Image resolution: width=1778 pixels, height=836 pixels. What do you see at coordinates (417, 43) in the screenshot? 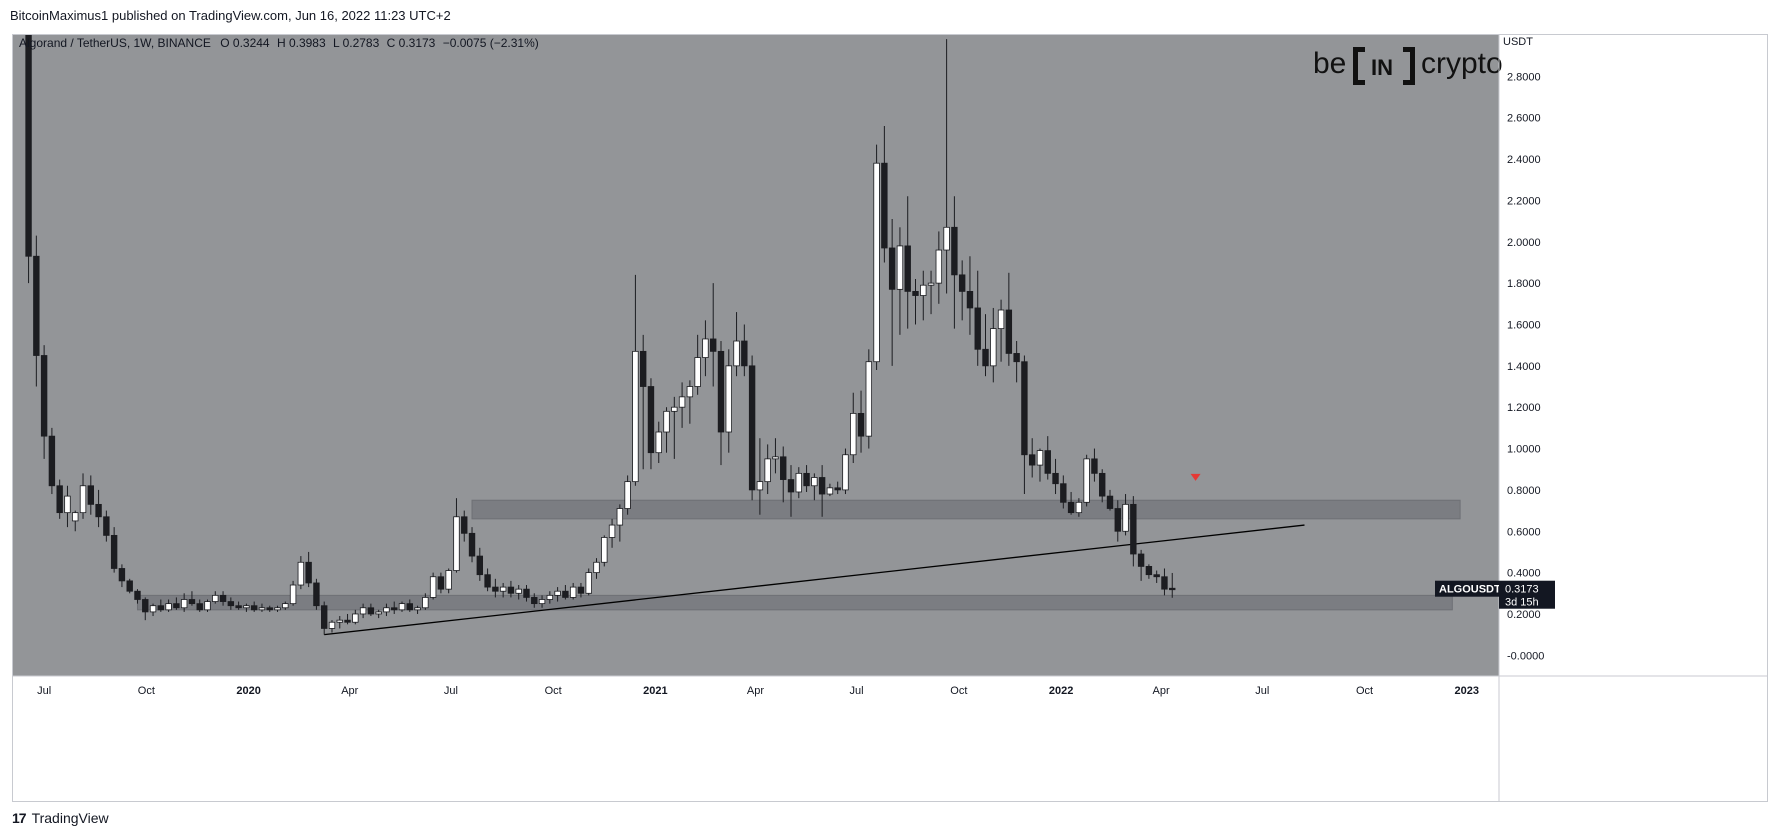
I see `legend-c-value: 0.3173` at bounding box center [417, 43].